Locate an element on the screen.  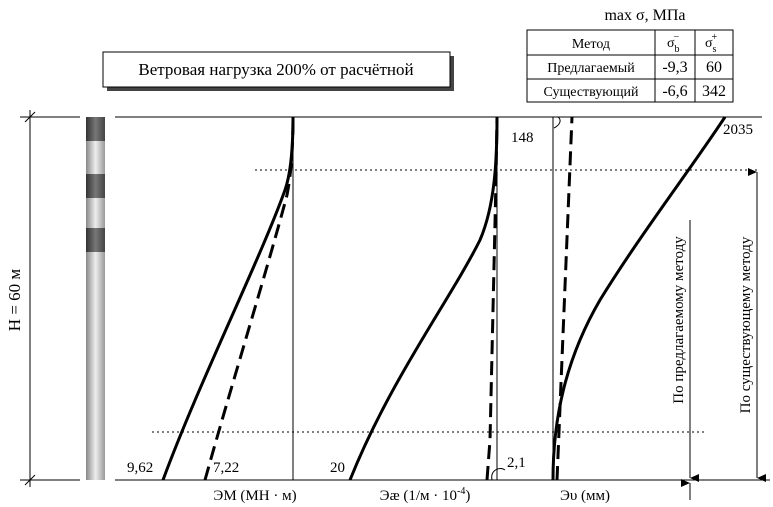
header-cell: Метод is located at coordinates (591, 44).